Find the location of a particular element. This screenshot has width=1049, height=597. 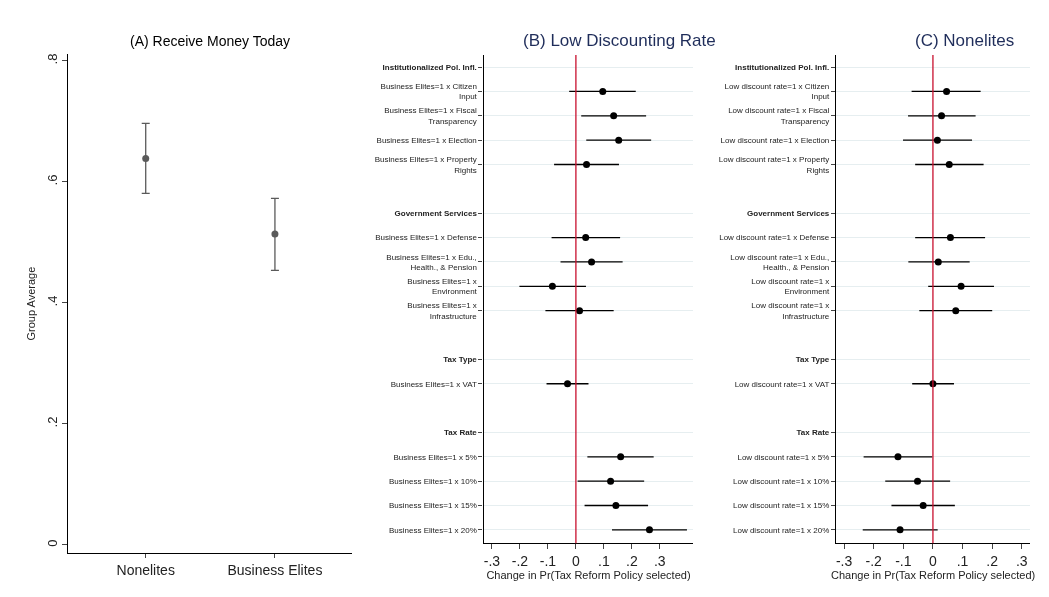

chart-title: (B) Low Discounting Rate is located at coordinates (619, 40).